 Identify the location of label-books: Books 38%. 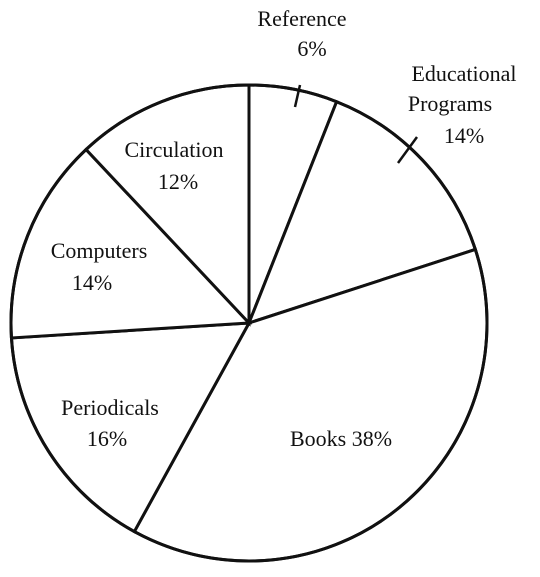
(341, 438).